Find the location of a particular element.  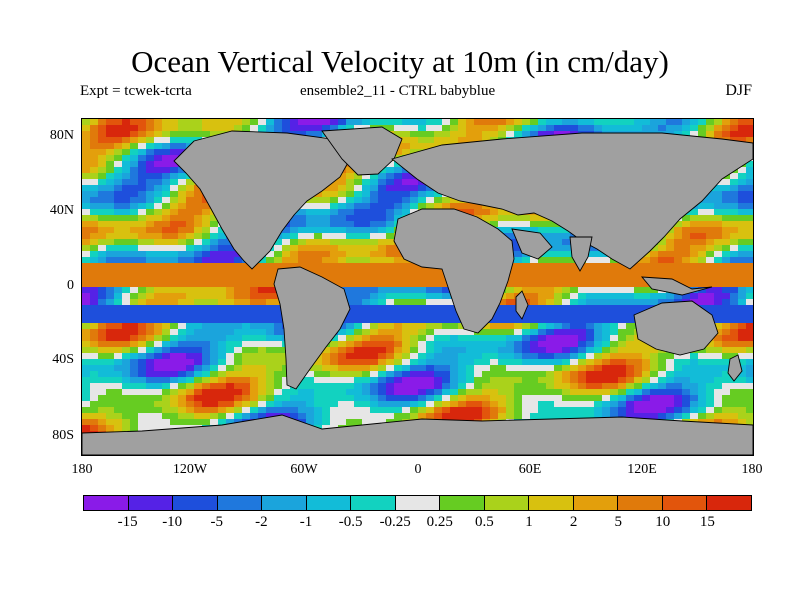

colorbar-label: -1 is located at coordinates (306, 522).